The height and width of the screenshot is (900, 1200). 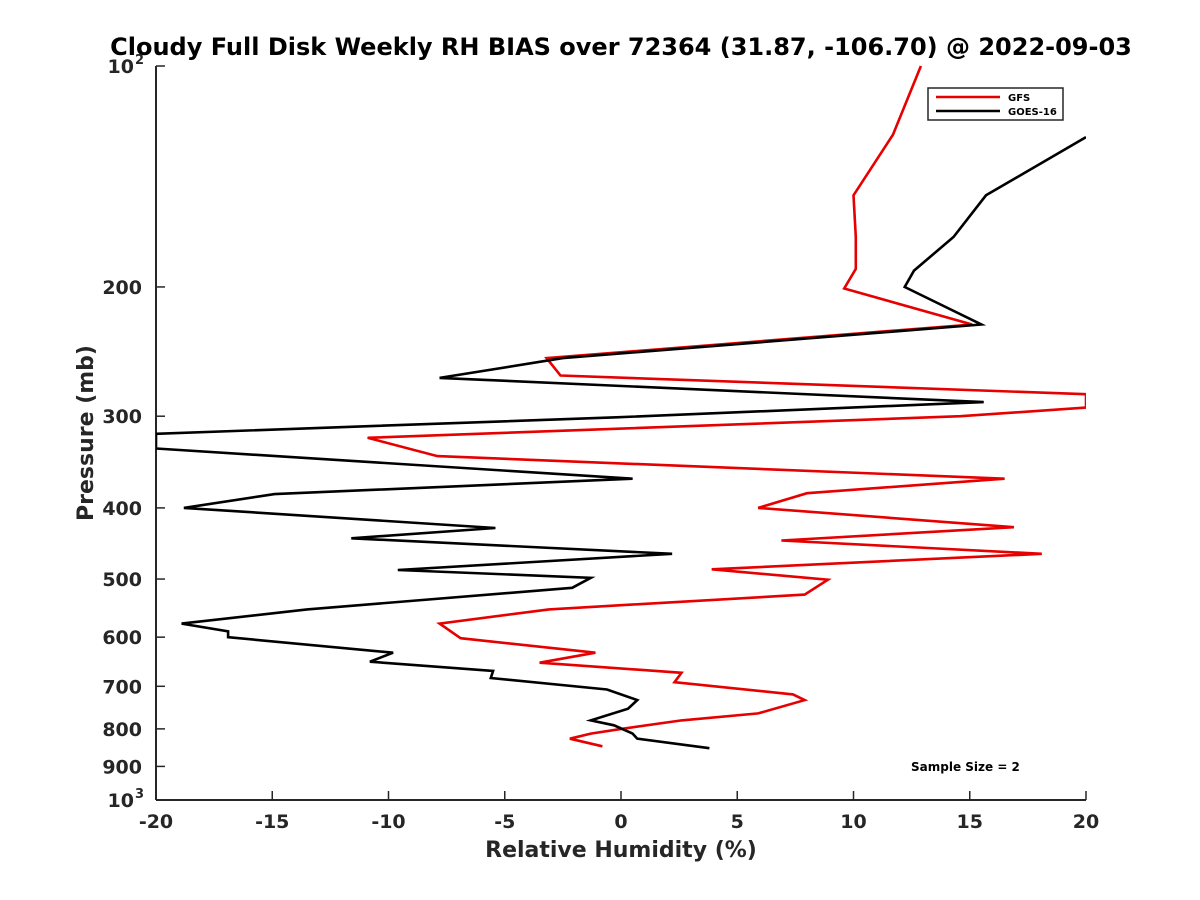 I want to click on x-tick-label: -10, so click(x=388, y=822).